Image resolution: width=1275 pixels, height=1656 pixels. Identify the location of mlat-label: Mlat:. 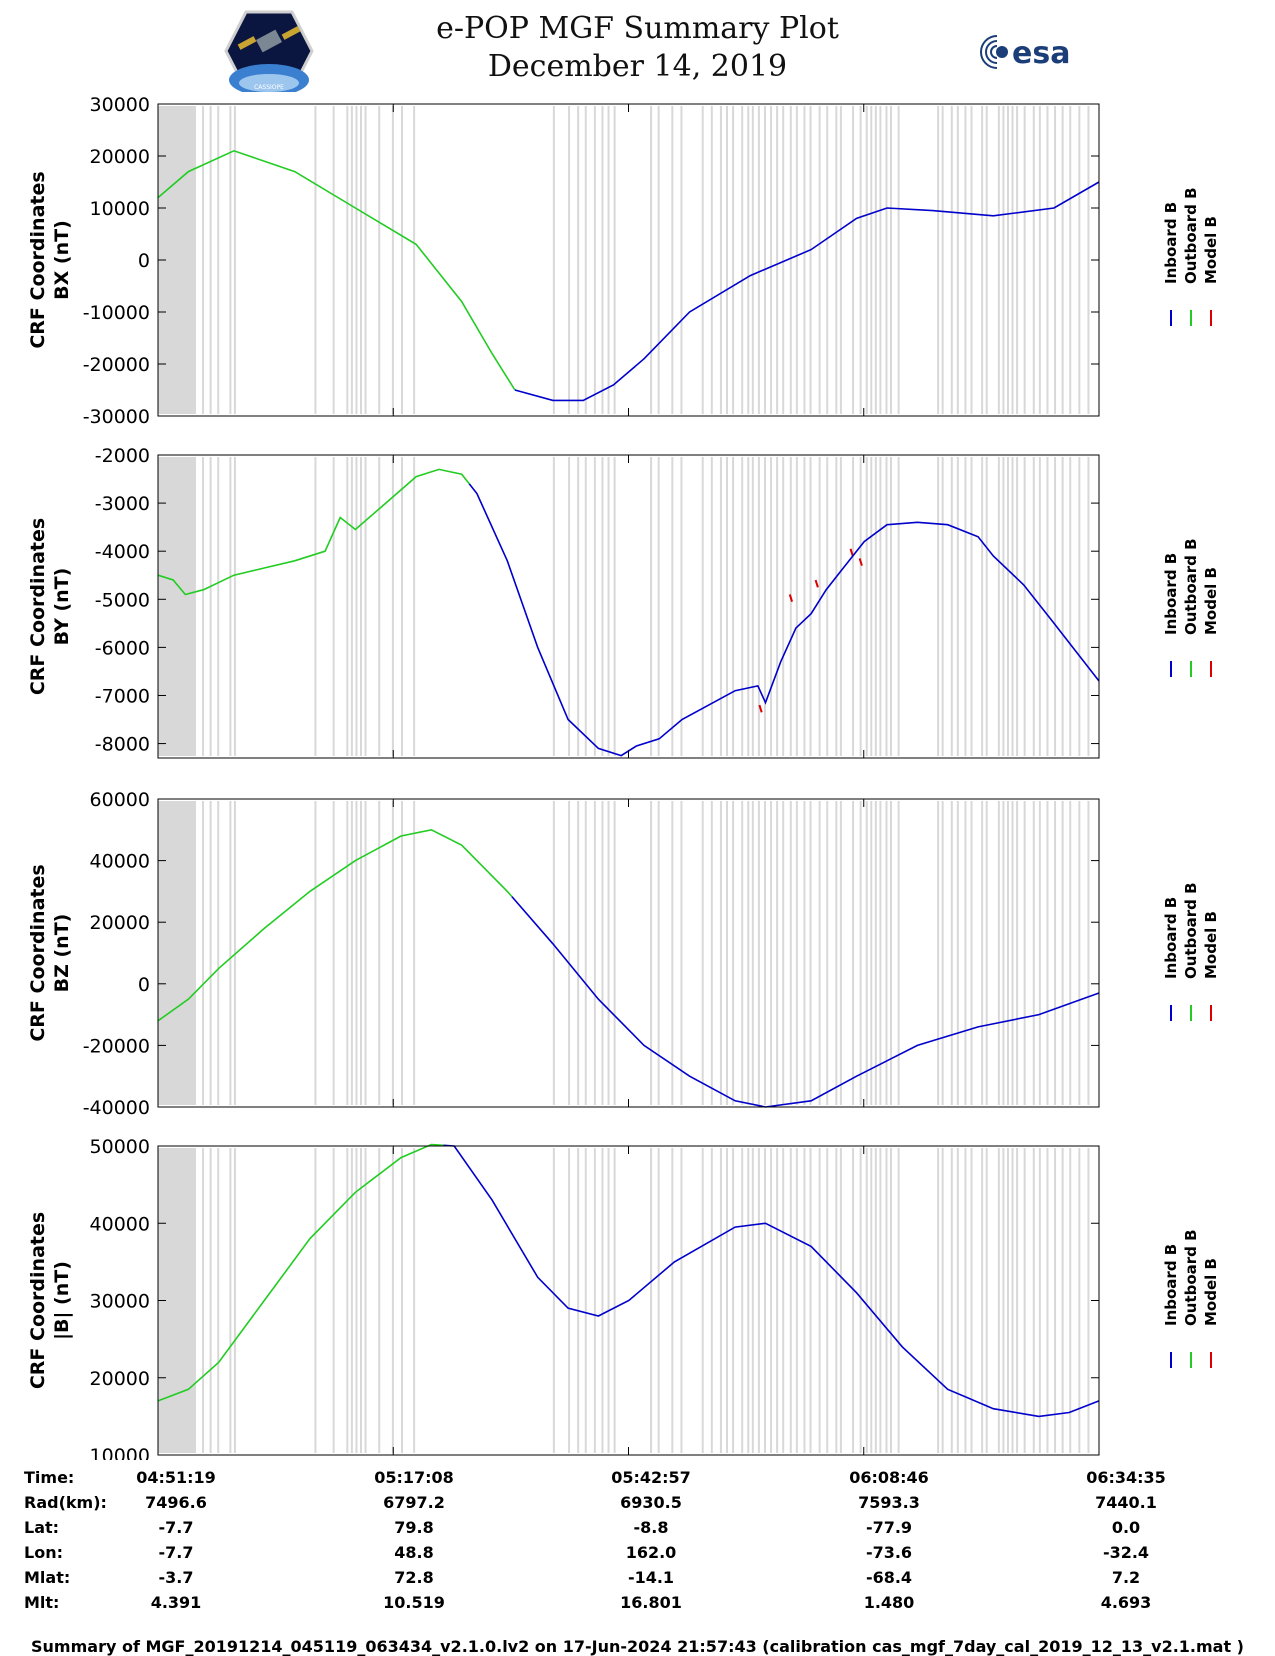
(47, 1577).